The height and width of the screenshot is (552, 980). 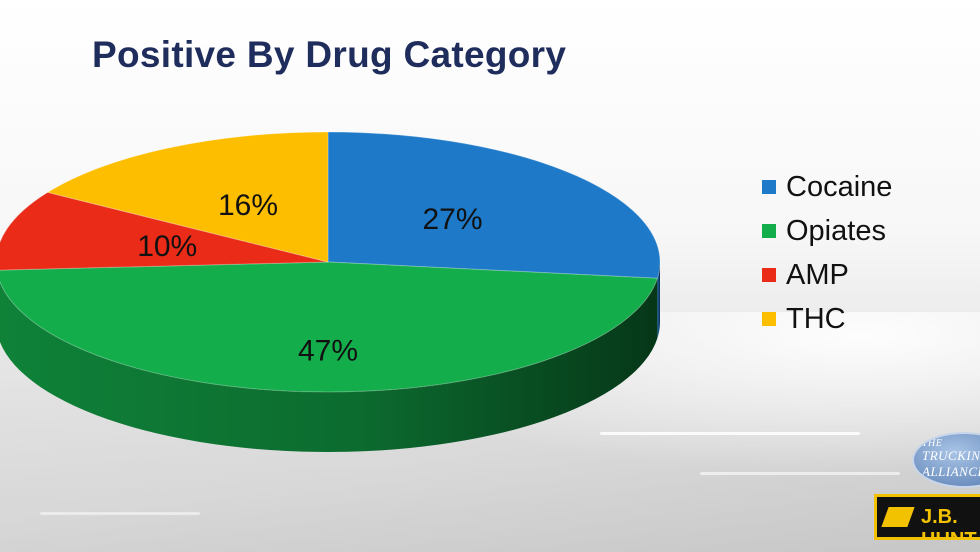 I want to click on pie-side-cocaine, so click(x=658, y=300).